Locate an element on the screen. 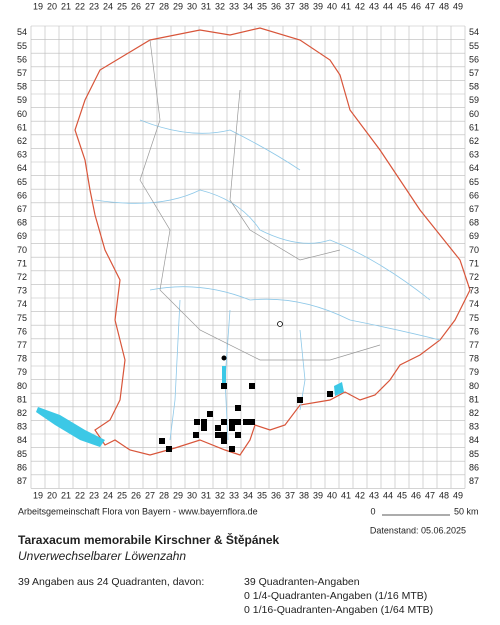  date: Datenstand: 05.06.2025 is located at coordinates (418, 530).